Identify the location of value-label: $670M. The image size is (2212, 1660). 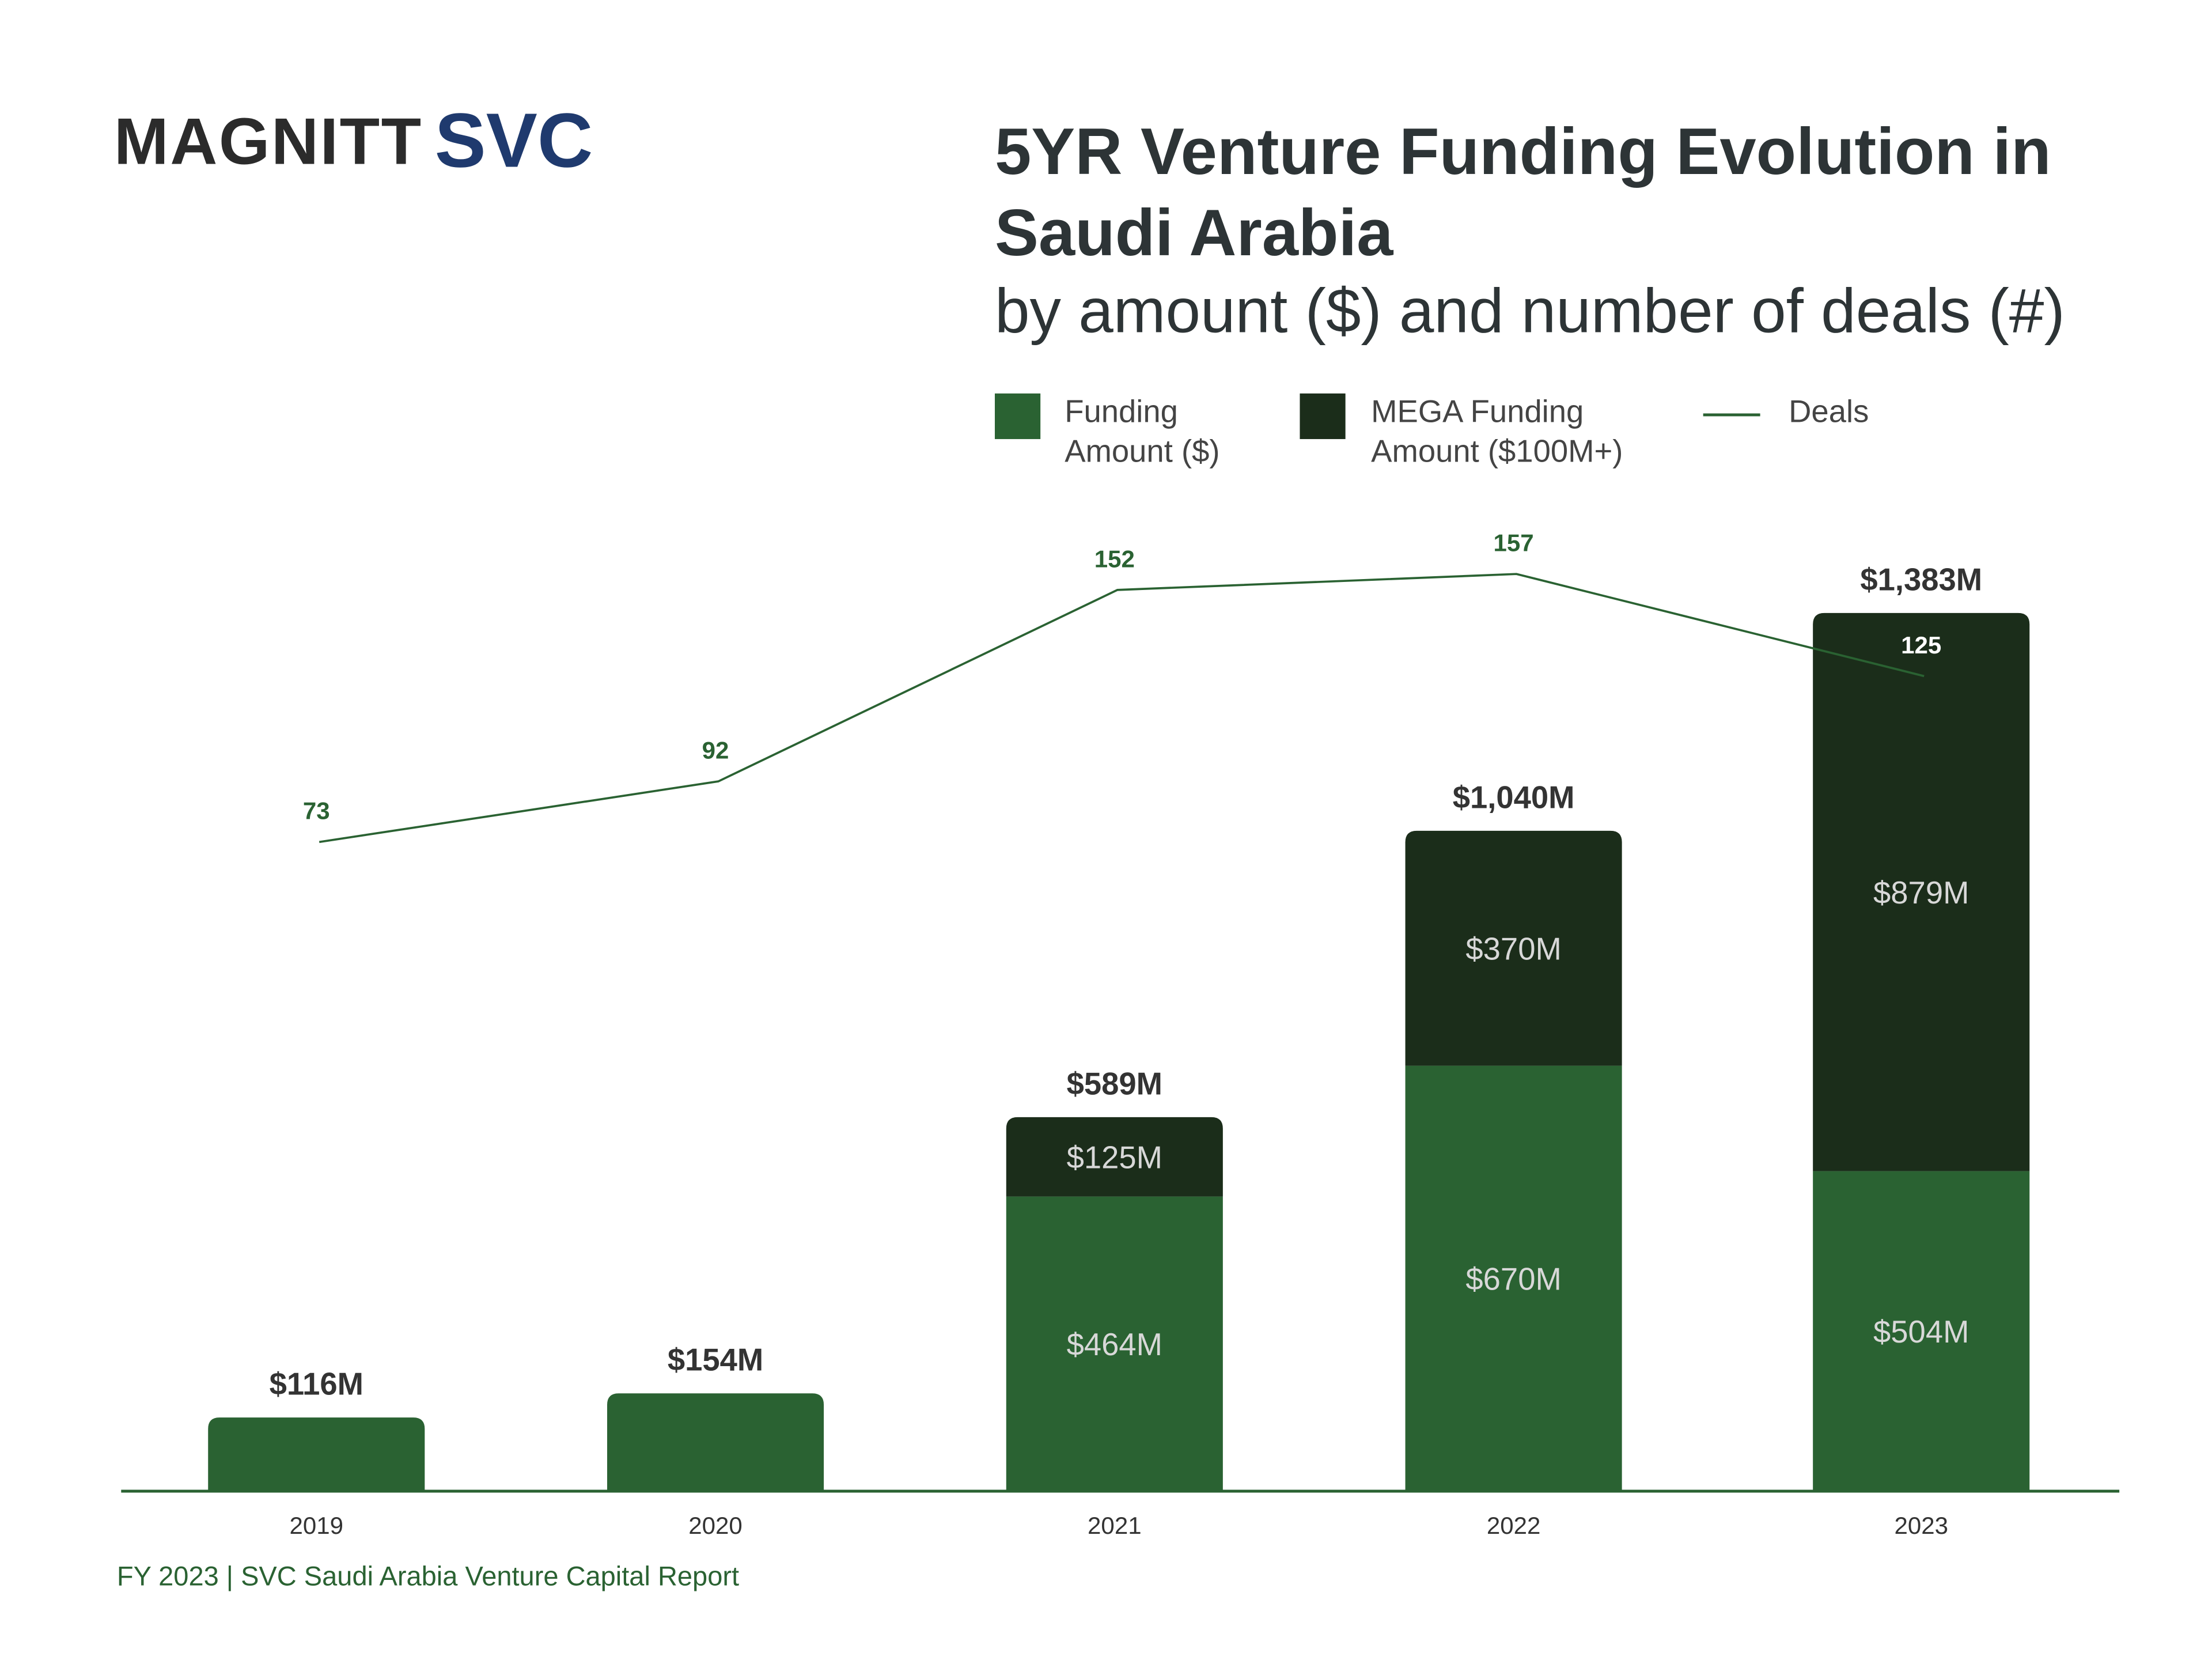
(1513, 1279).